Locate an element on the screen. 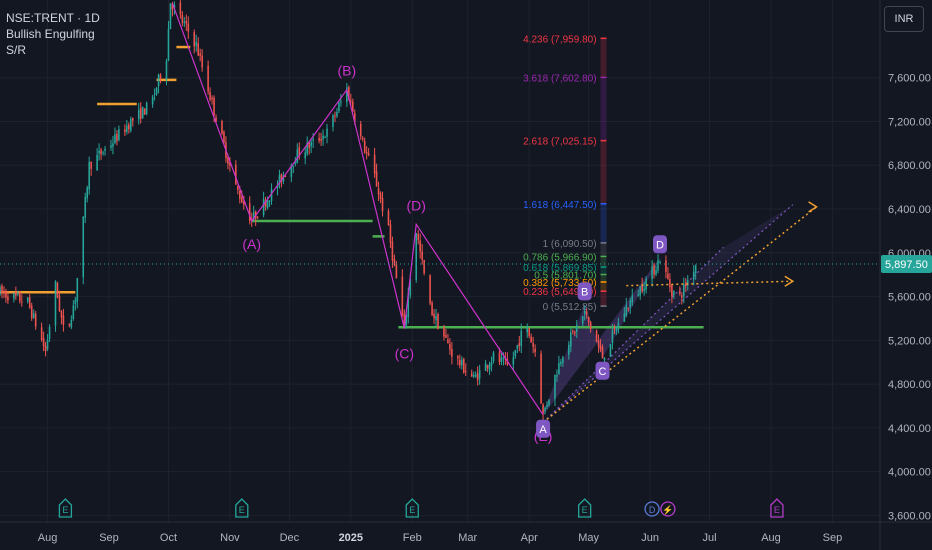 The image size is (932, 550). last-price-badge is located at coordinates (906, 264).